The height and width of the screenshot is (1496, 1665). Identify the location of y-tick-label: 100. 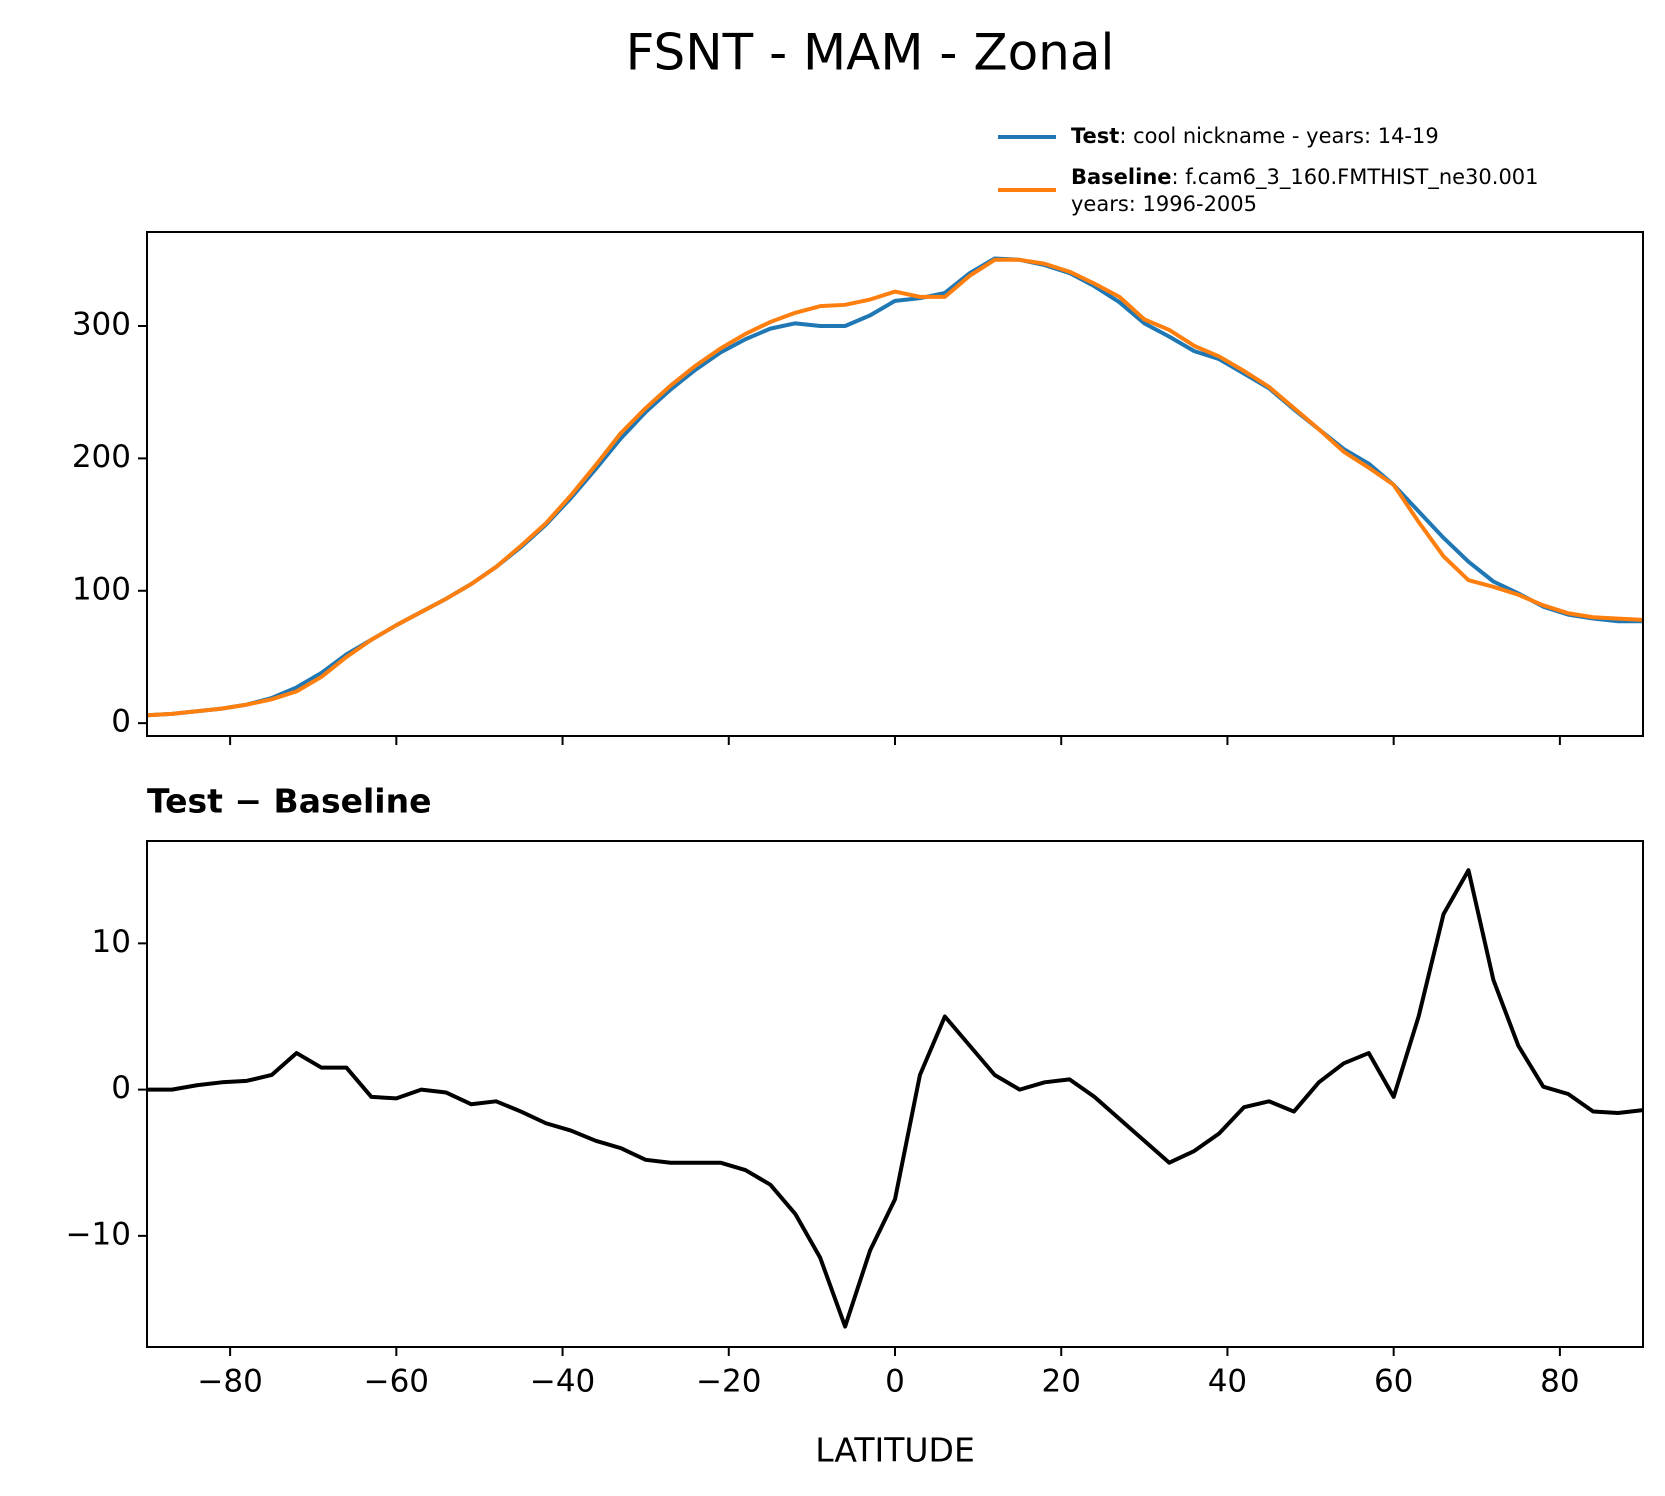
(101, 589).